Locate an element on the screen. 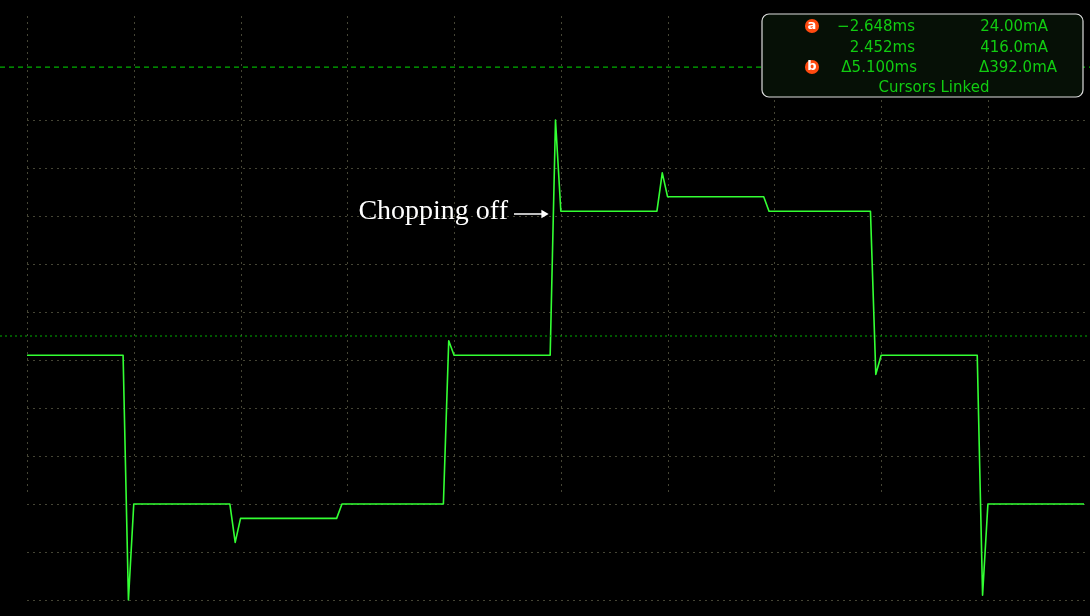 The height and width of the screenshot is (616, 1090). text: 416.0mA is located at coordinates (1014, 47).